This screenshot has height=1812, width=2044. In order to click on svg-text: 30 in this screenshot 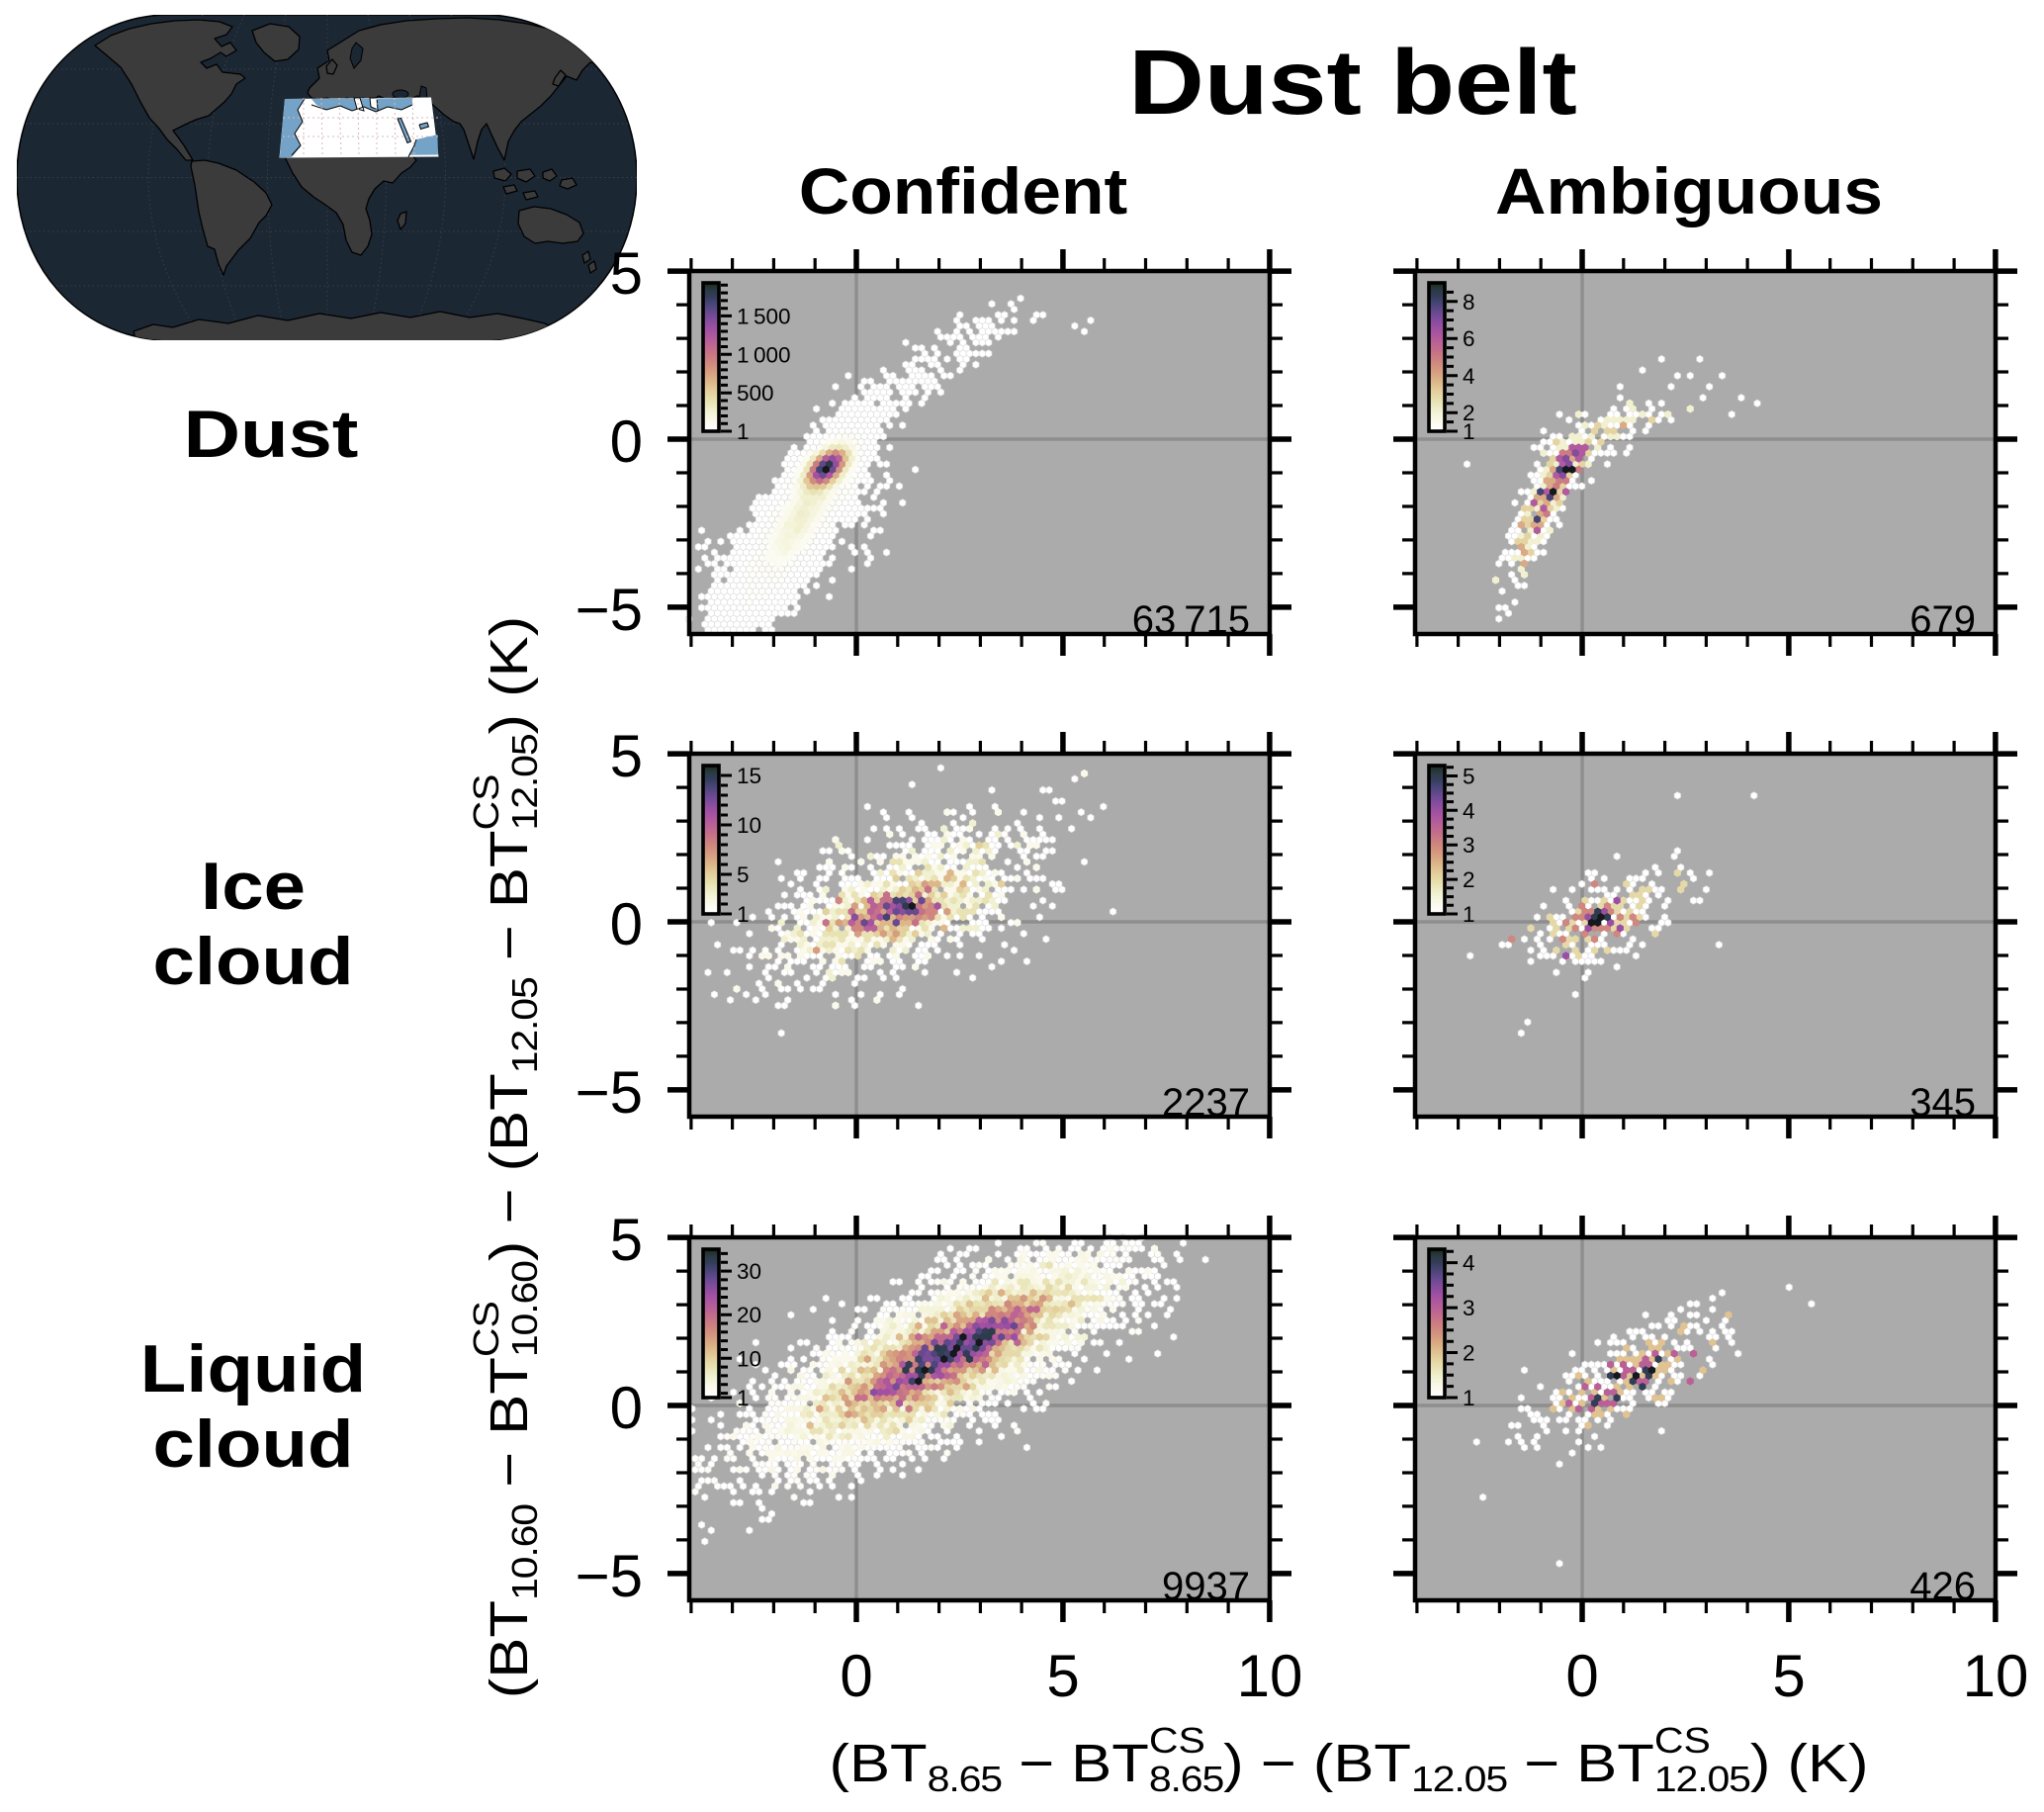, I will do `click(749, 1271)`.